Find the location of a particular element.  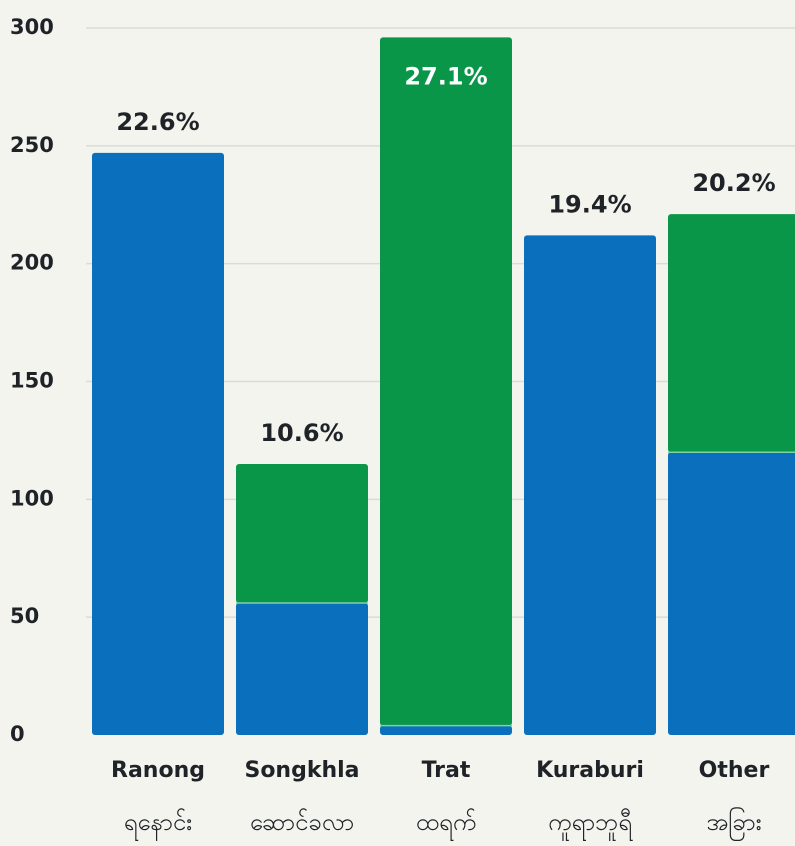

x-tick-label: Songkhla is located at coordinates (301, 770).